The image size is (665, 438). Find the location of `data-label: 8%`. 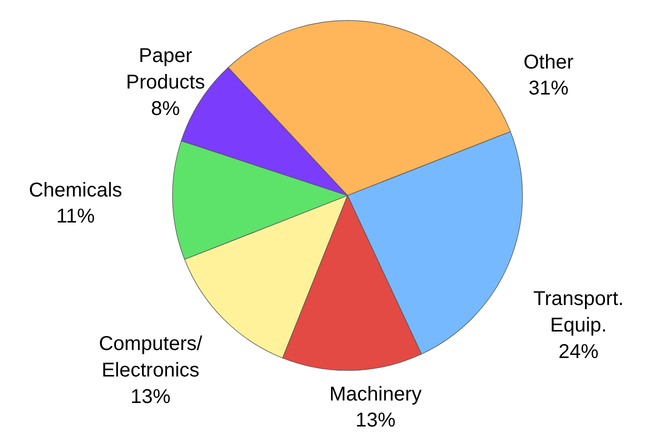

data-label: 8% is located at coordinates (165, 109).